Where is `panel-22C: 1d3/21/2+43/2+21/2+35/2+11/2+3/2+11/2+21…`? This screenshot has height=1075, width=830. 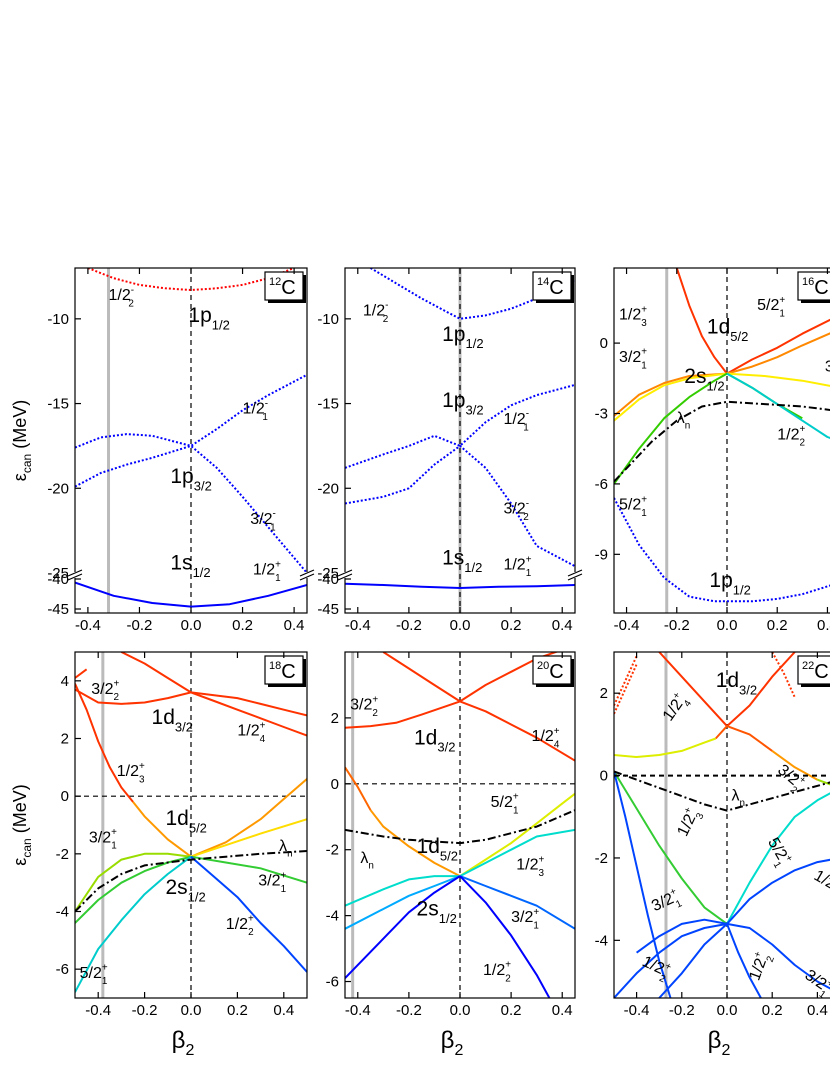
panel-22C: 1d3/21/2+43/2+21/2+35/2+11/2+3/2+11/2+21… is located at coordinates (712, 835).